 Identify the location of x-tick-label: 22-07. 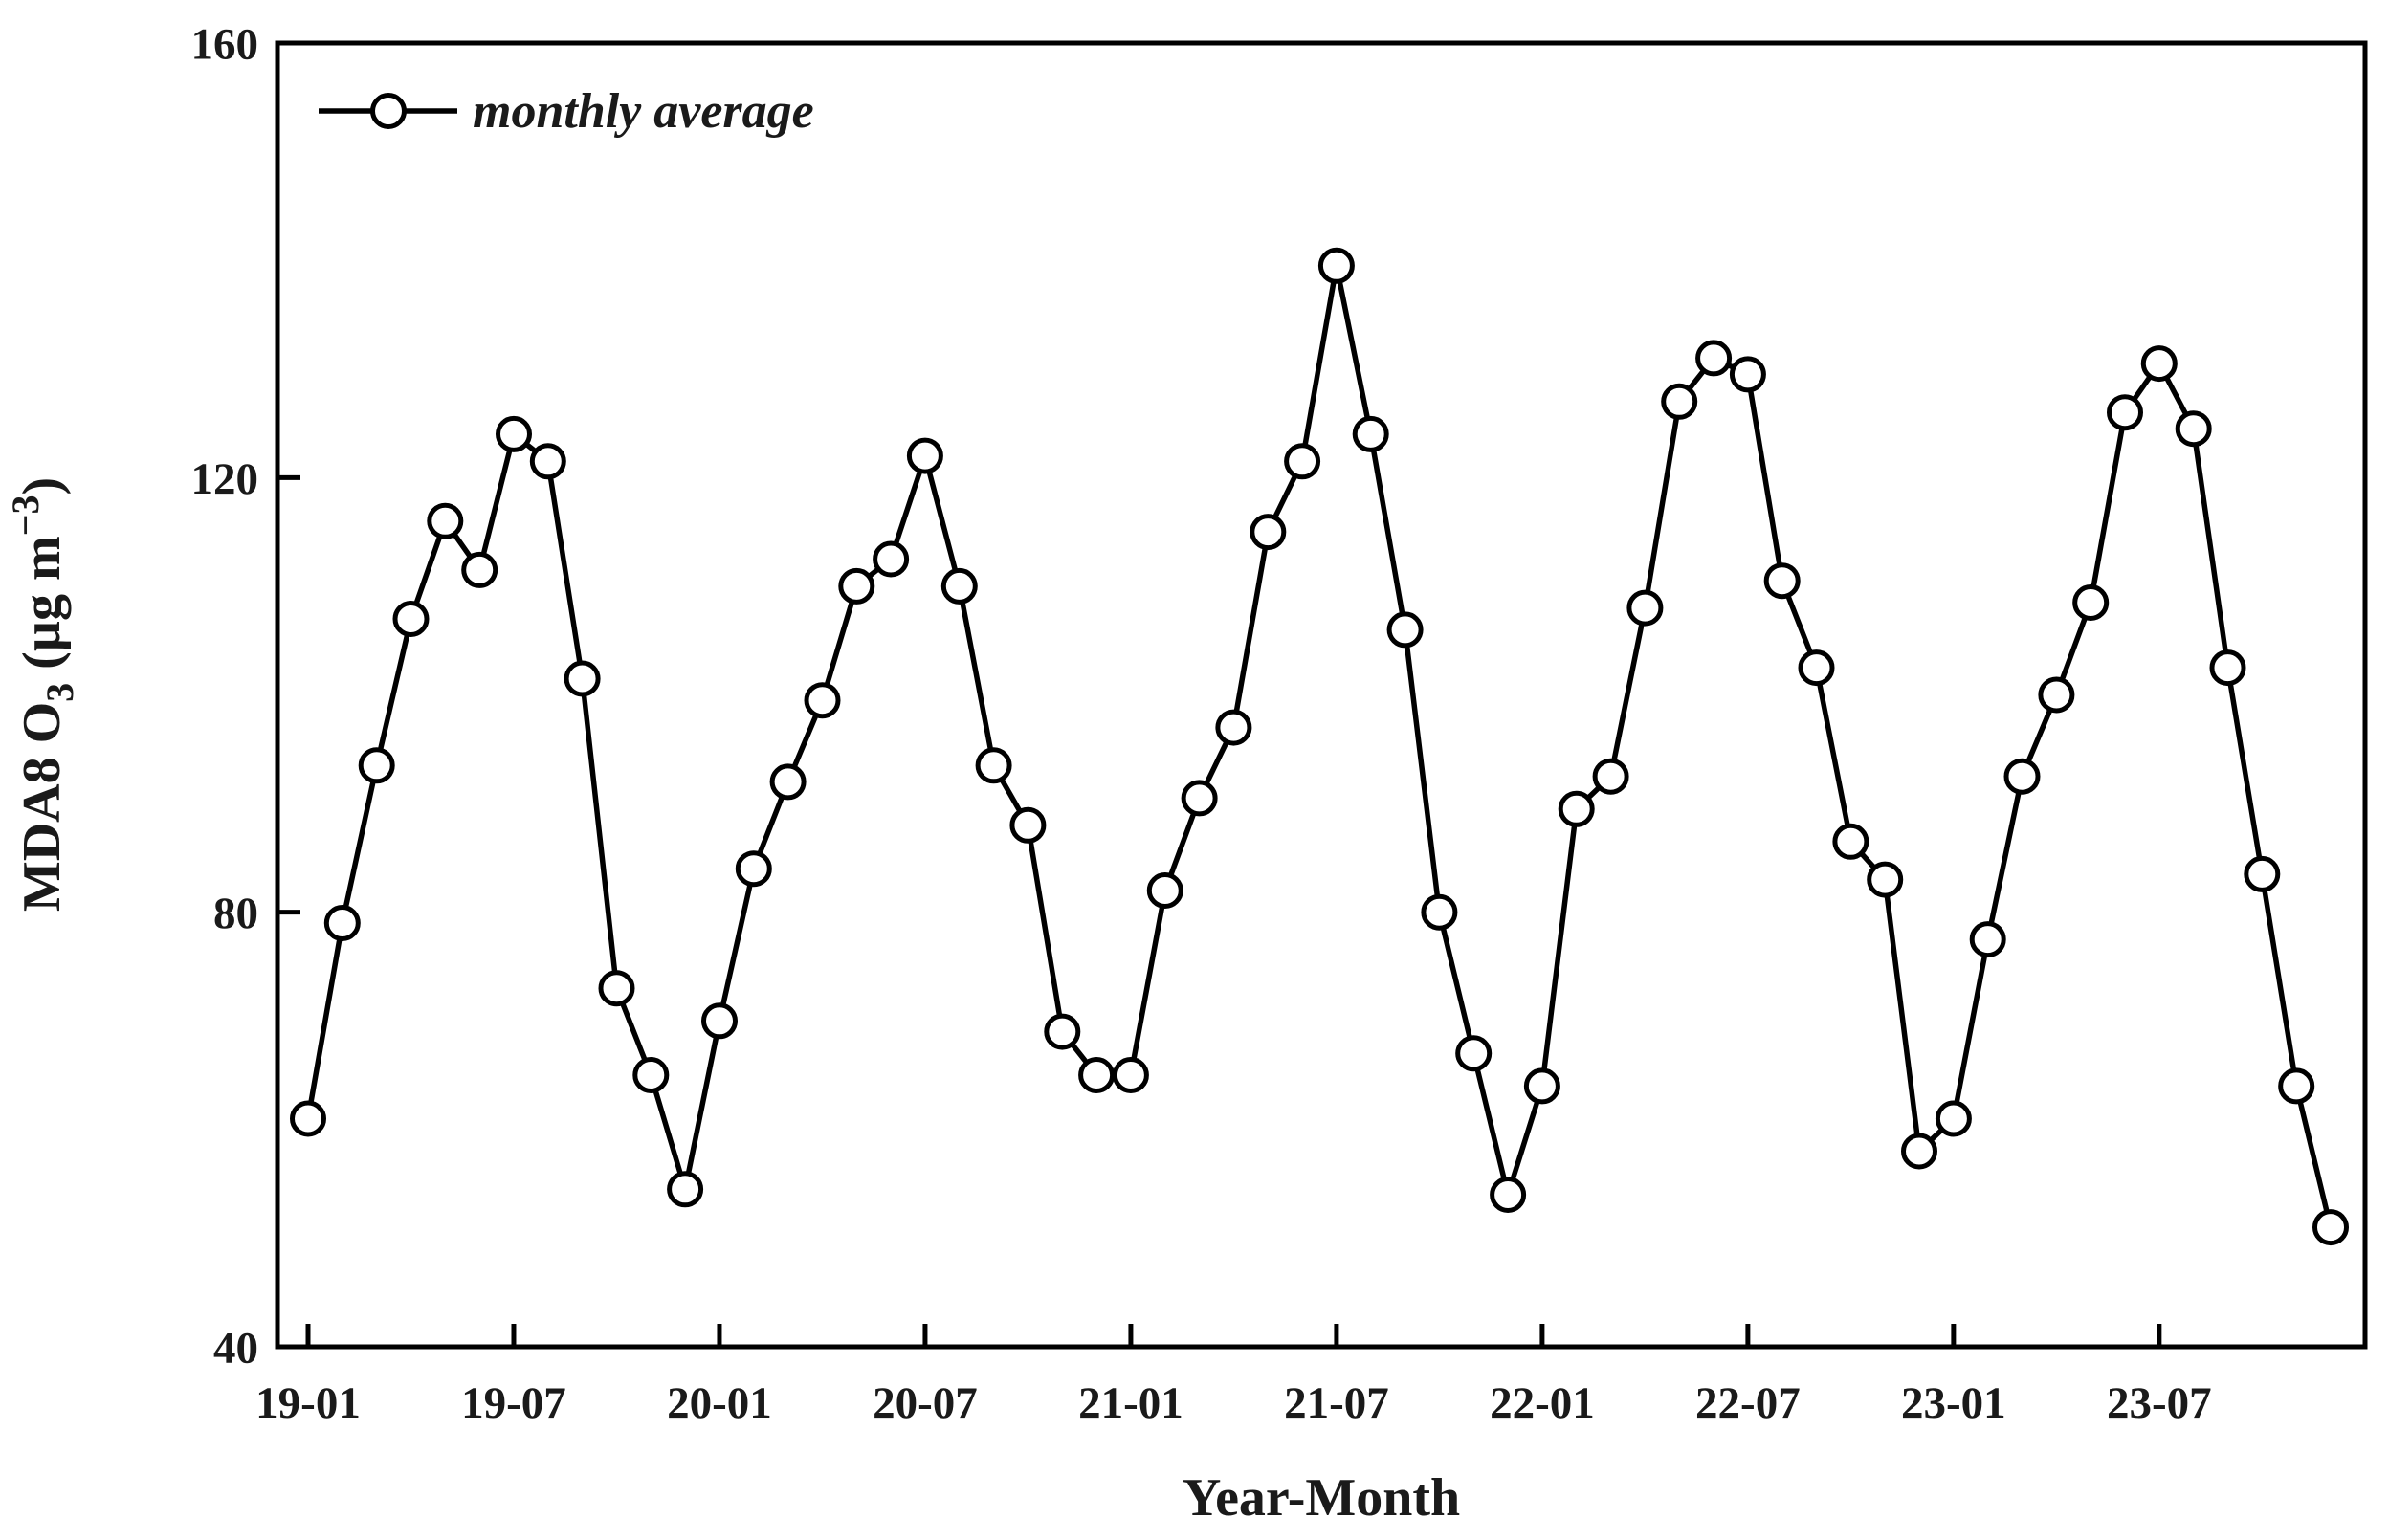
(1748, 1403).